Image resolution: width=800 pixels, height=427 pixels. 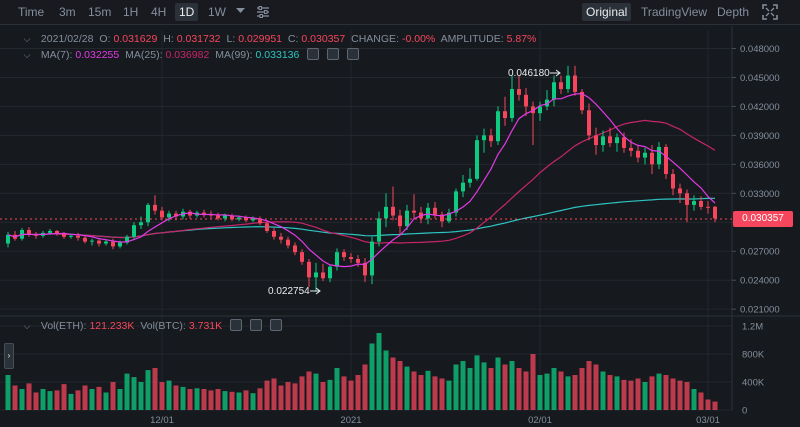 I want to click on interval-4h: 4H, so click(x=159, y=12).